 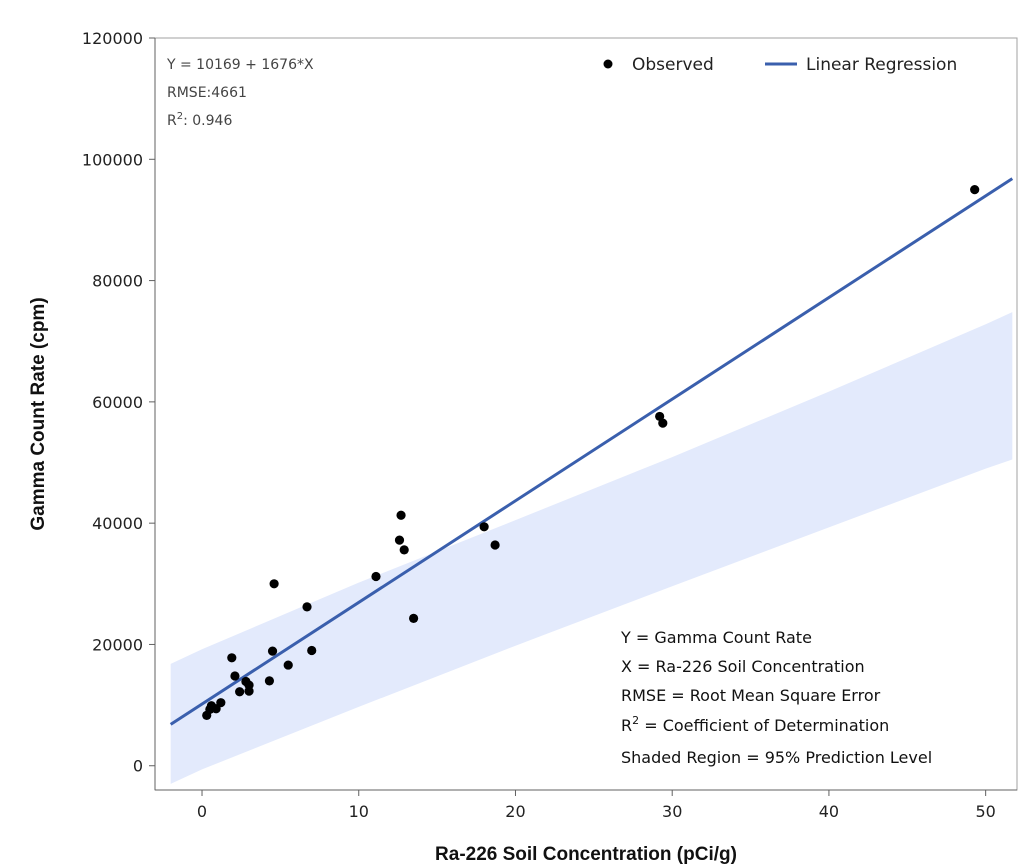 What do you see at coordinates (635, 720) in the screenshot?
I see `note-r2-superscript: 2` at bounding box center [635, 720].